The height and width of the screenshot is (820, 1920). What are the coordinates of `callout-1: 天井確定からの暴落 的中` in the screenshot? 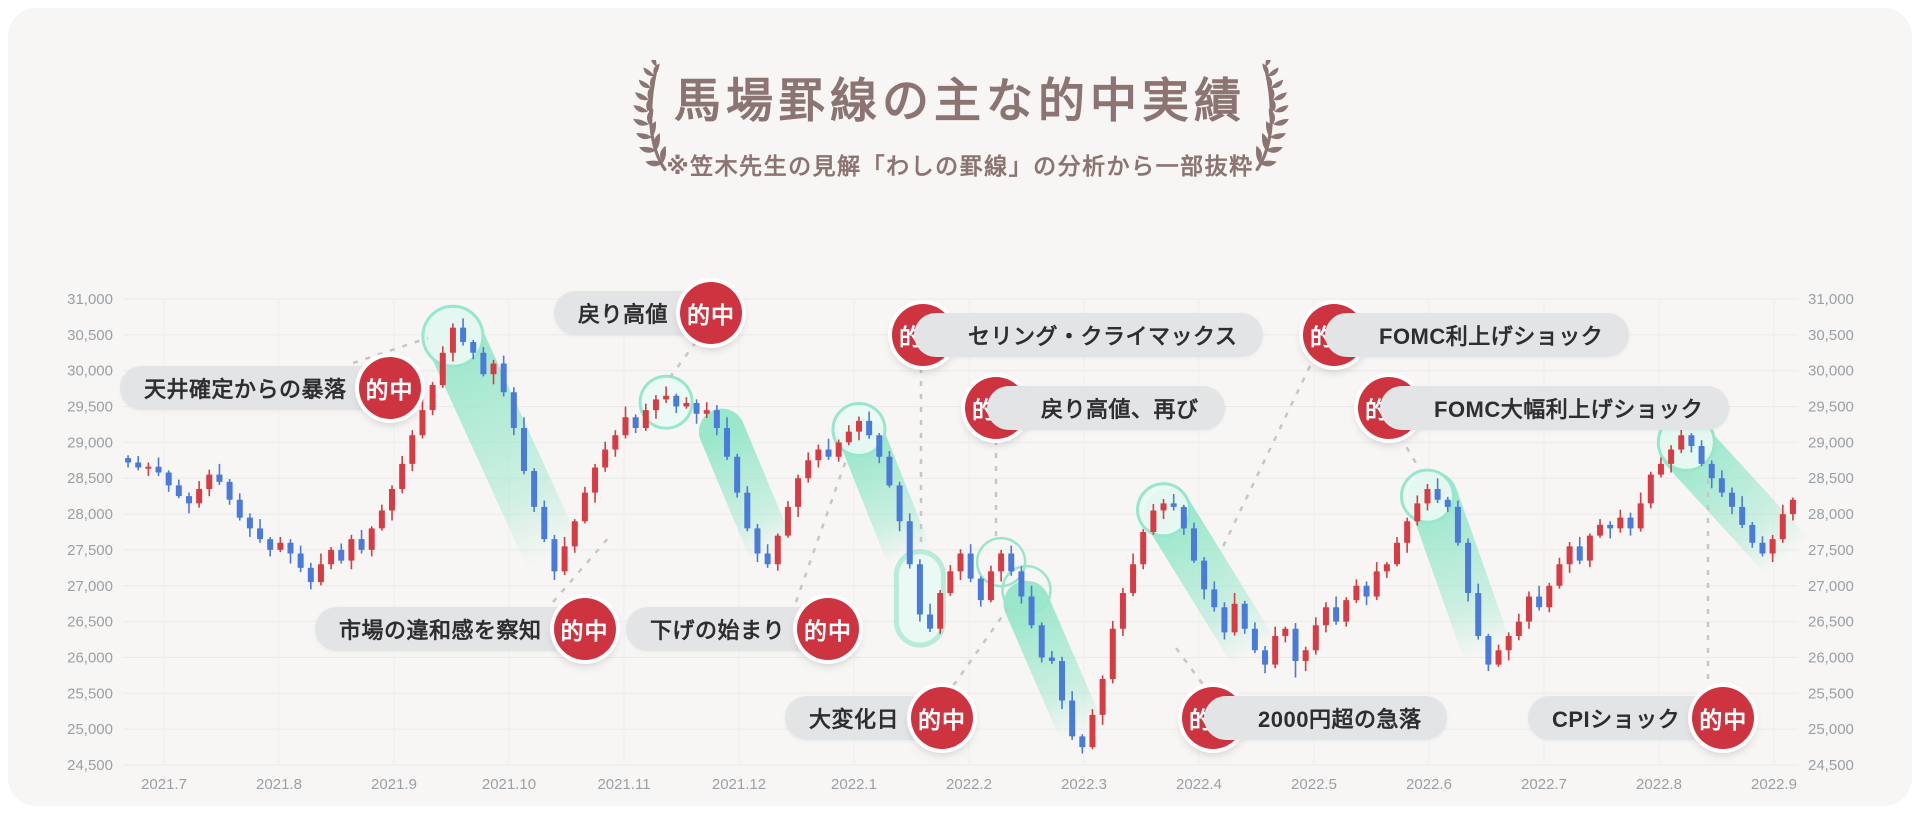 It's located at (270, 388).